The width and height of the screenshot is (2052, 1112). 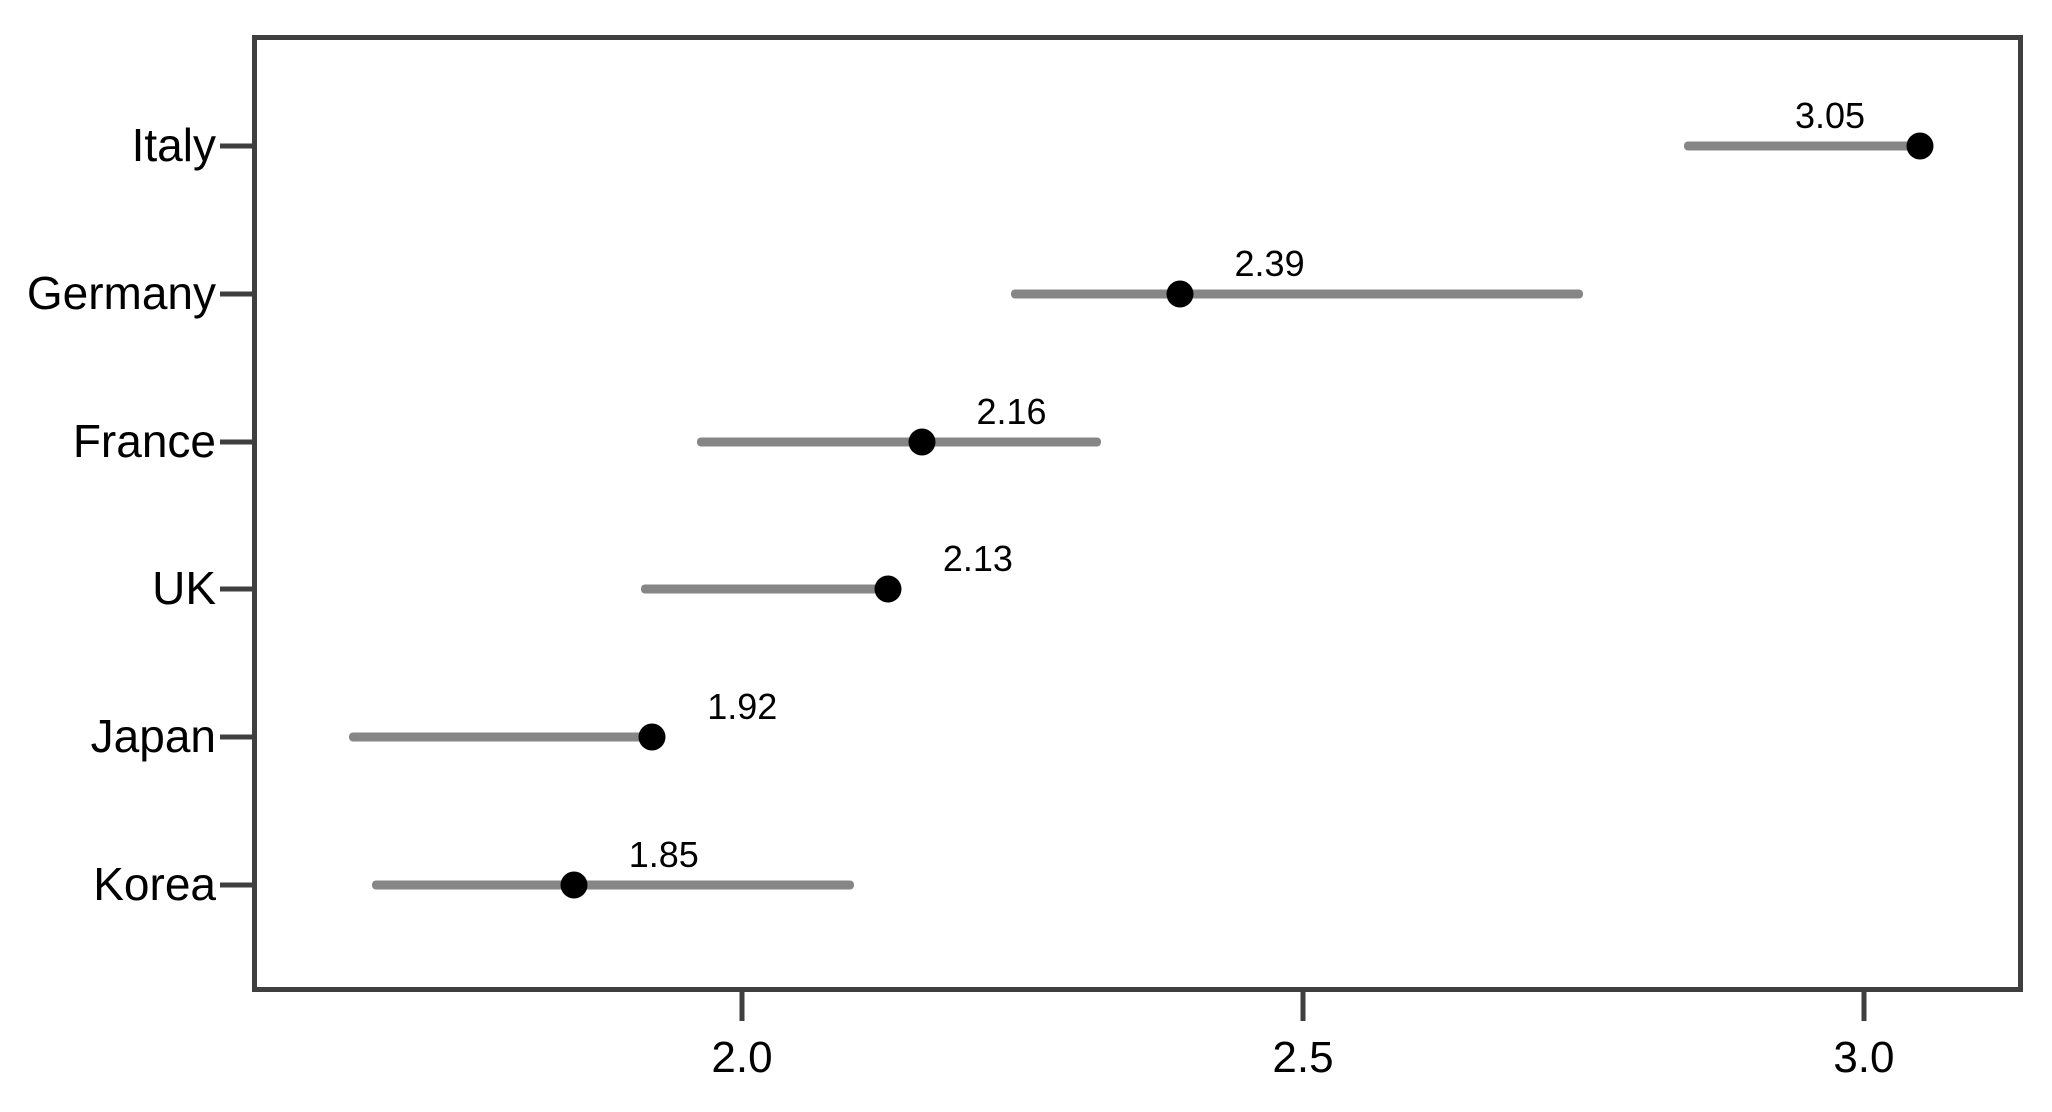 What do you see at coordinates (742, 707) in the screenshot?
I see `value-label: 1.92` at bounding box center [742, 707].